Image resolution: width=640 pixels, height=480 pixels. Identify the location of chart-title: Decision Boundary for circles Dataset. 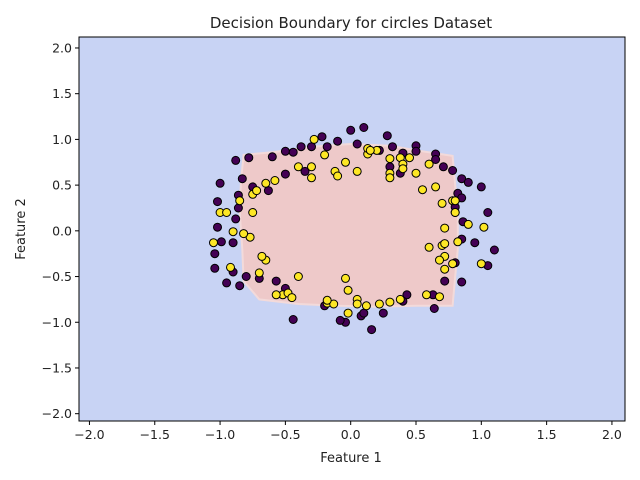
(351, 23).